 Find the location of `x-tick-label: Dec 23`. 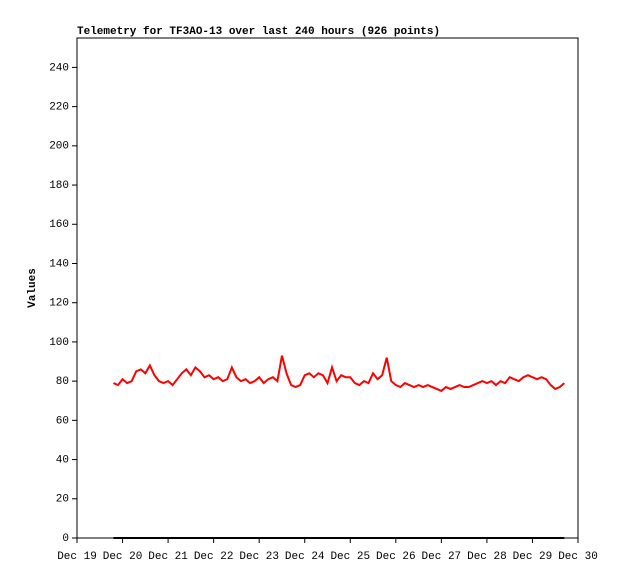

x-tick-label: Dec 23 is located at coordinates (259, 557).